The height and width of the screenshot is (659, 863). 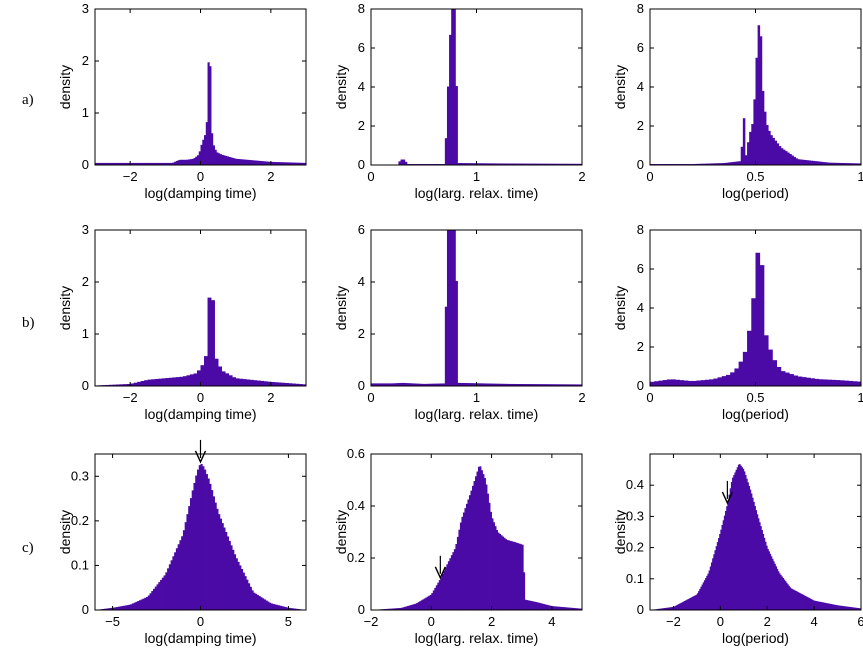 I want to click on axes-frame, so click(x=476, y=532).